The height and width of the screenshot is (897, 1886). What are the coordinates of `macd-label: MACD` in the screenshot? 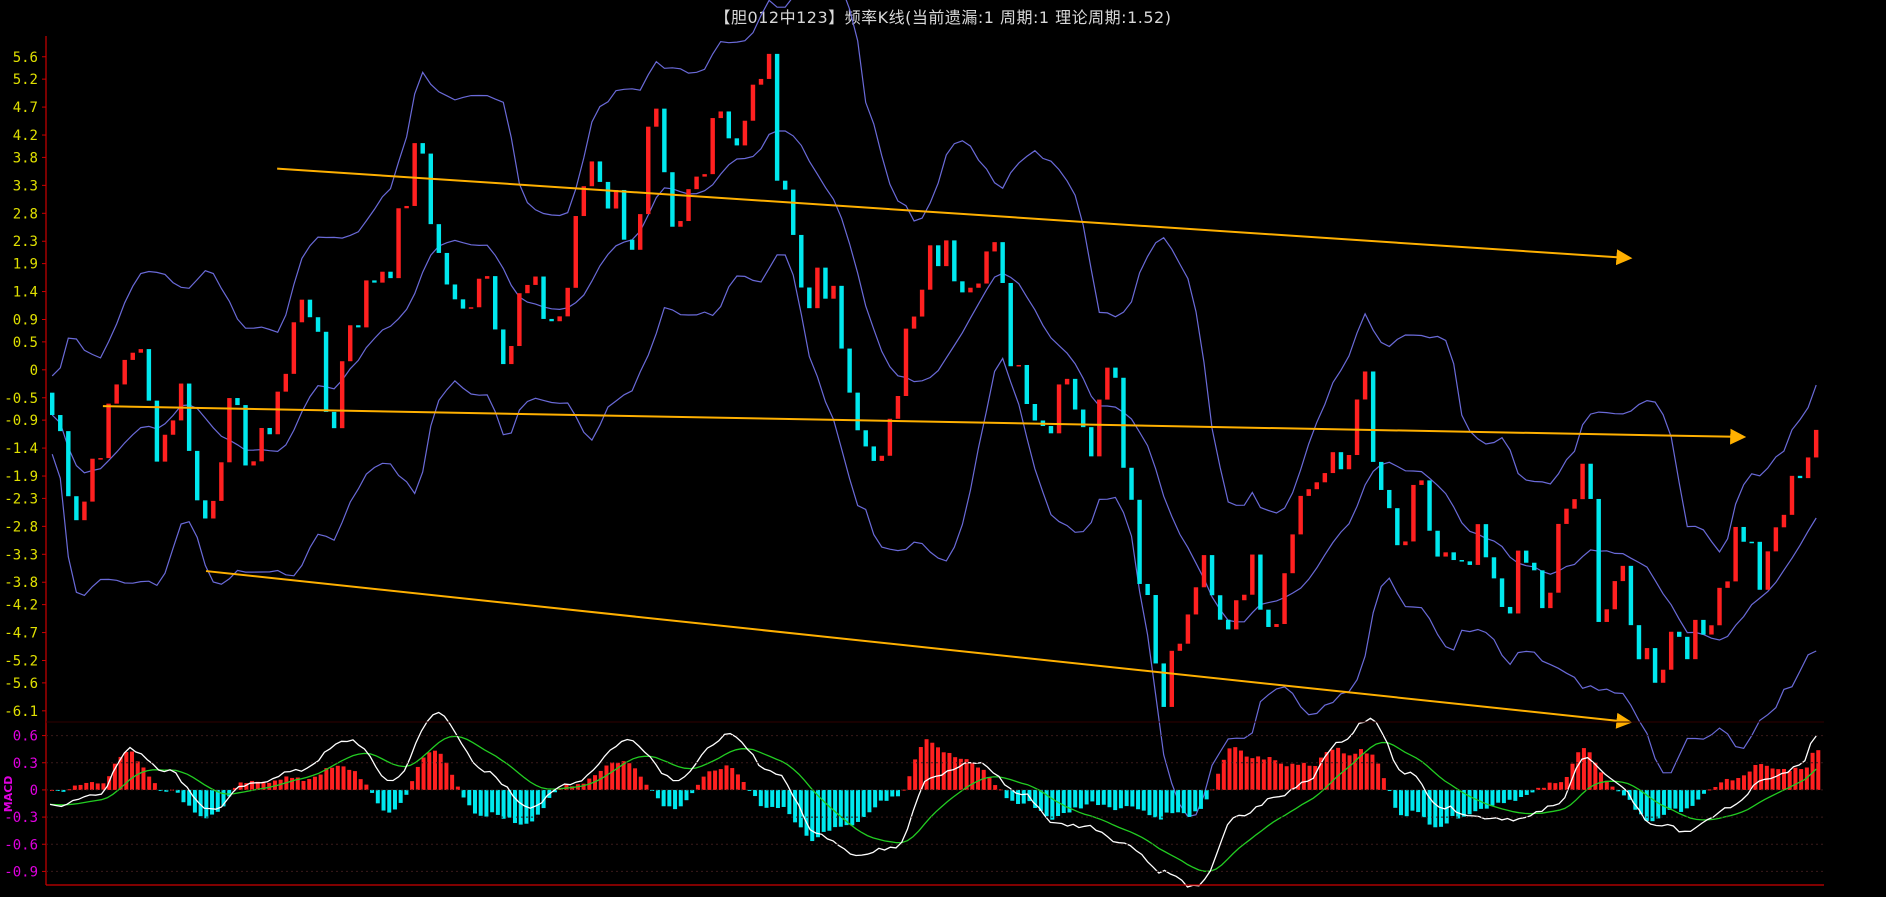 It's located at (8, 794).